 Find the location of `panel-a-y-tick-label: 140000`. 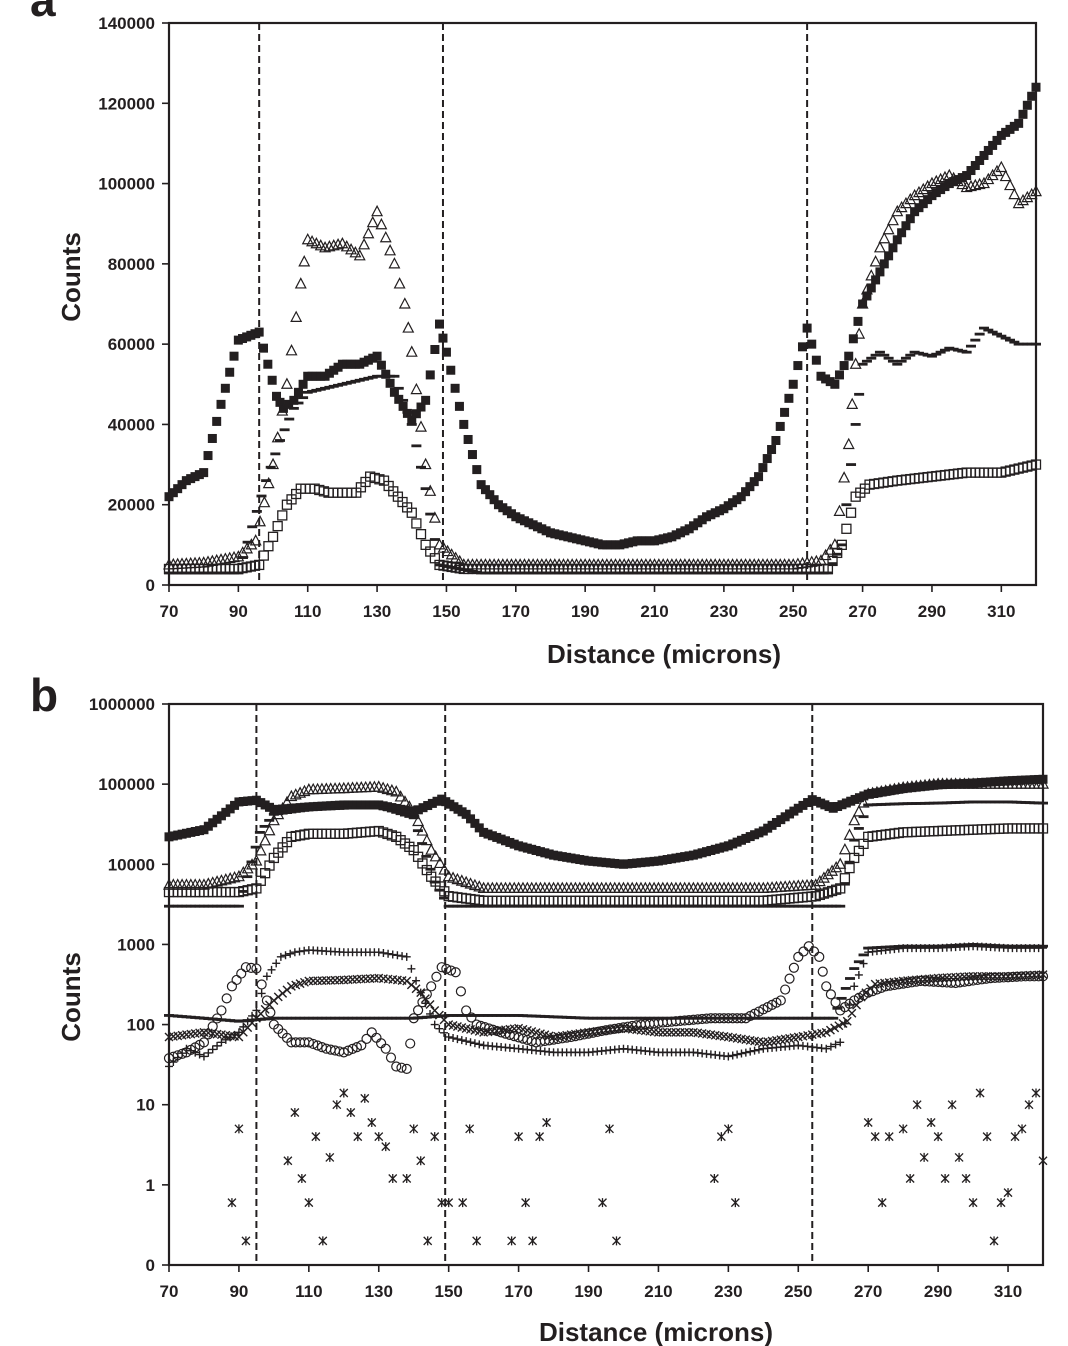

panel-a-y-tick-label: 140000 is located at coordinates (126, 23).